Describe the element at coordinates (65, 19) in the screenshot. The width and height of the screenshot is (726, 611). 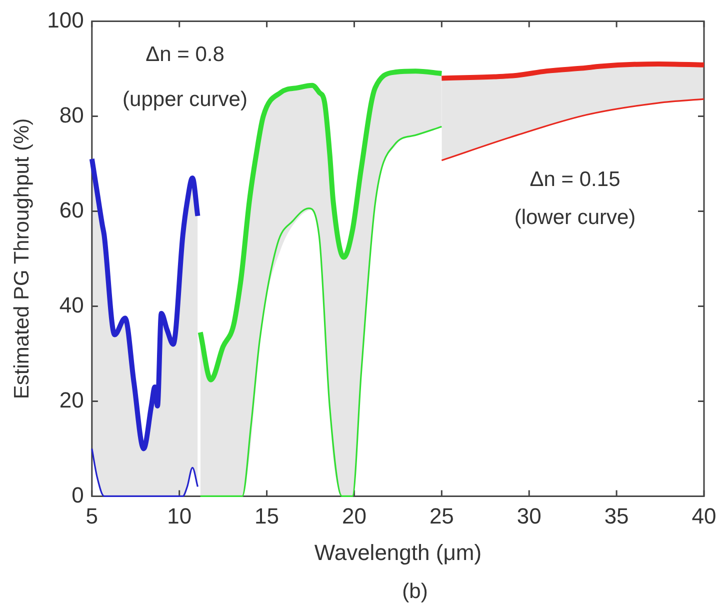
I see `y-tick-label: 100` at that location.